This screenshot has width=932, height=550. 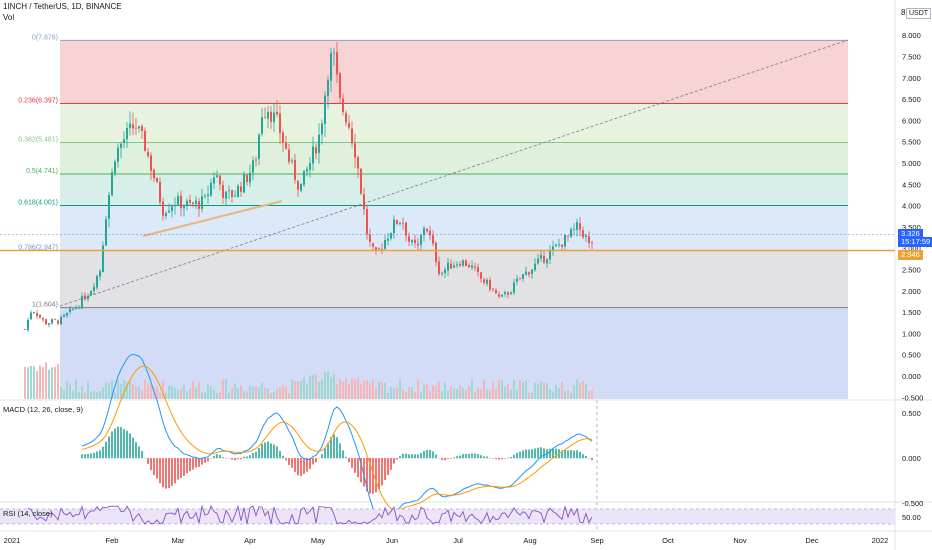 What do you see at coordinates (919, 13) in the screenshot?
I see `currency-label: USDT` at bounding box center [919, 13].